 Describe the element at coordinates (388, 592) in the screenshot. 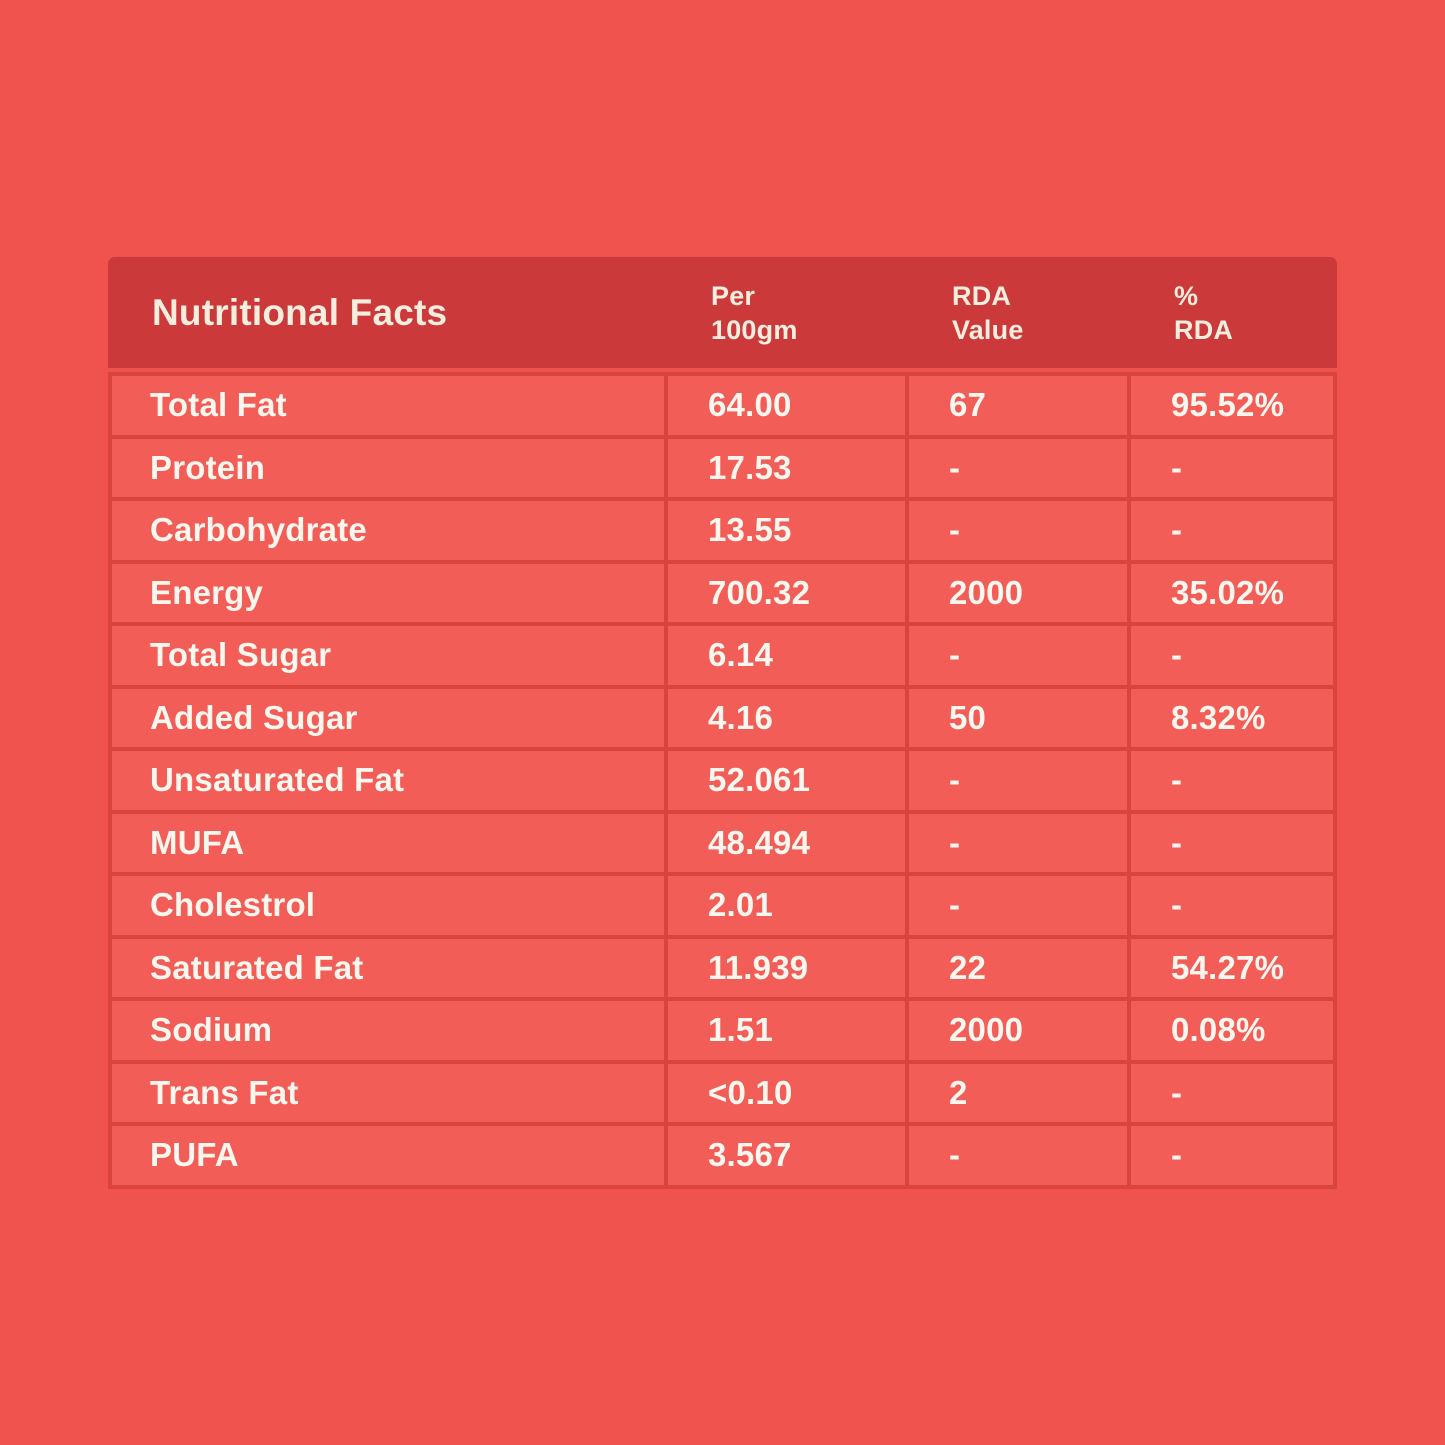

I see `nutrient-name: Energy` at that location.